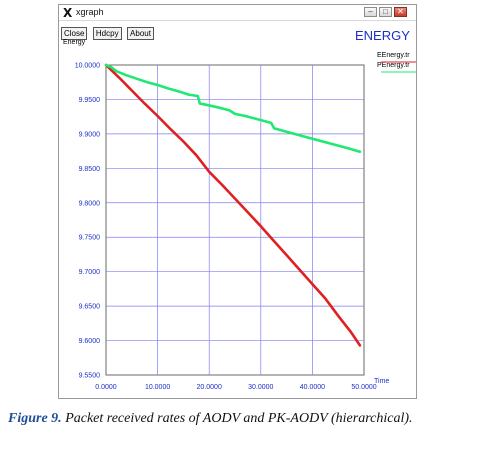  Describe the element at coordinates (74, 42) in the screenshot. I see `y-axis-title: Energy` at that location.